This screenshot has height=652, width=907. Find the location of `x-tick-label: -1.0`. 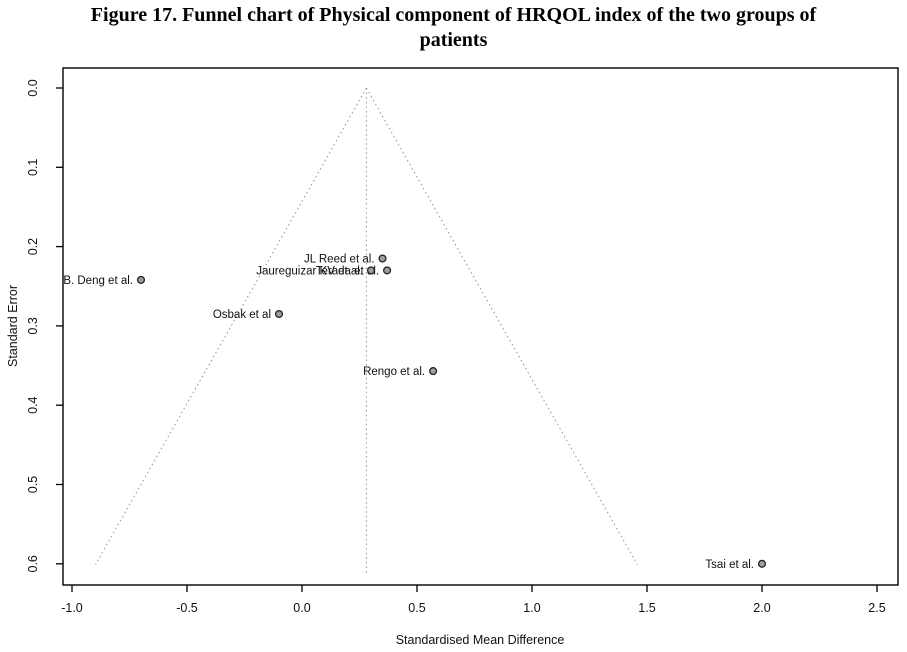

x-tick-label: -1.0 is located at coordinates (72, 608).